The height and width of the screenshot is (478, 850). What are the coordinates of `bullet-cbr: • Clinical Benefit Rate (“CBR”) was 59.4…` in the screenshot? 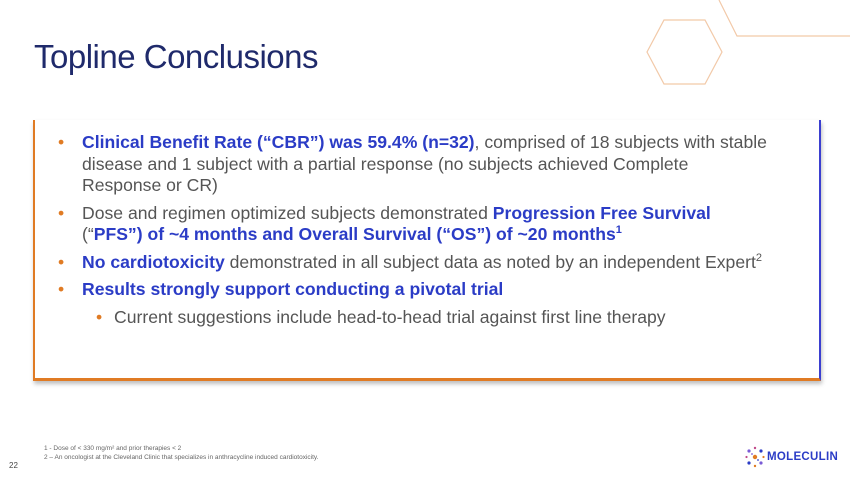 It's located at (412, 164).